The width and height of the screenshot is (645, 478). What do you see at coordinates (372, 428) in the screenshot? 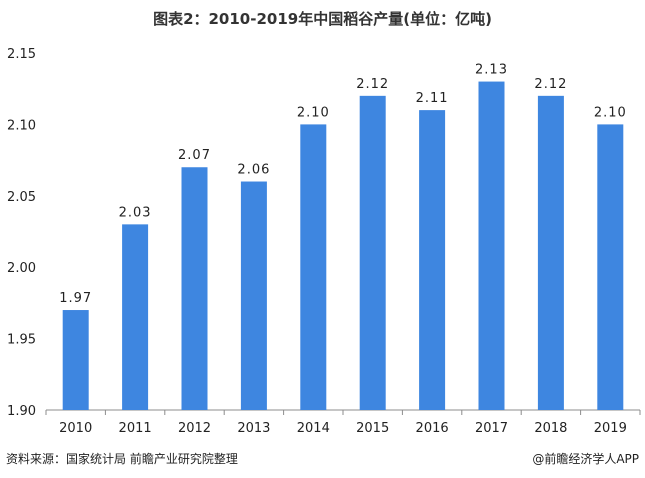
I see `x-tick-label-2015: 2015` at bounding box center [372, 428].